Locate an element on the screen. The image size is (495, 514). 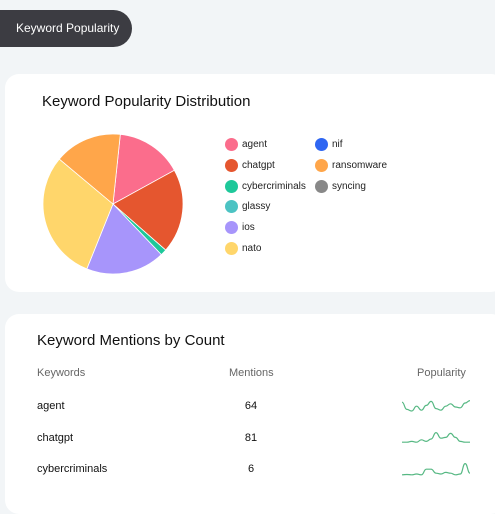
column-header-mentions: Mentions is located at coordinates (251, 373).